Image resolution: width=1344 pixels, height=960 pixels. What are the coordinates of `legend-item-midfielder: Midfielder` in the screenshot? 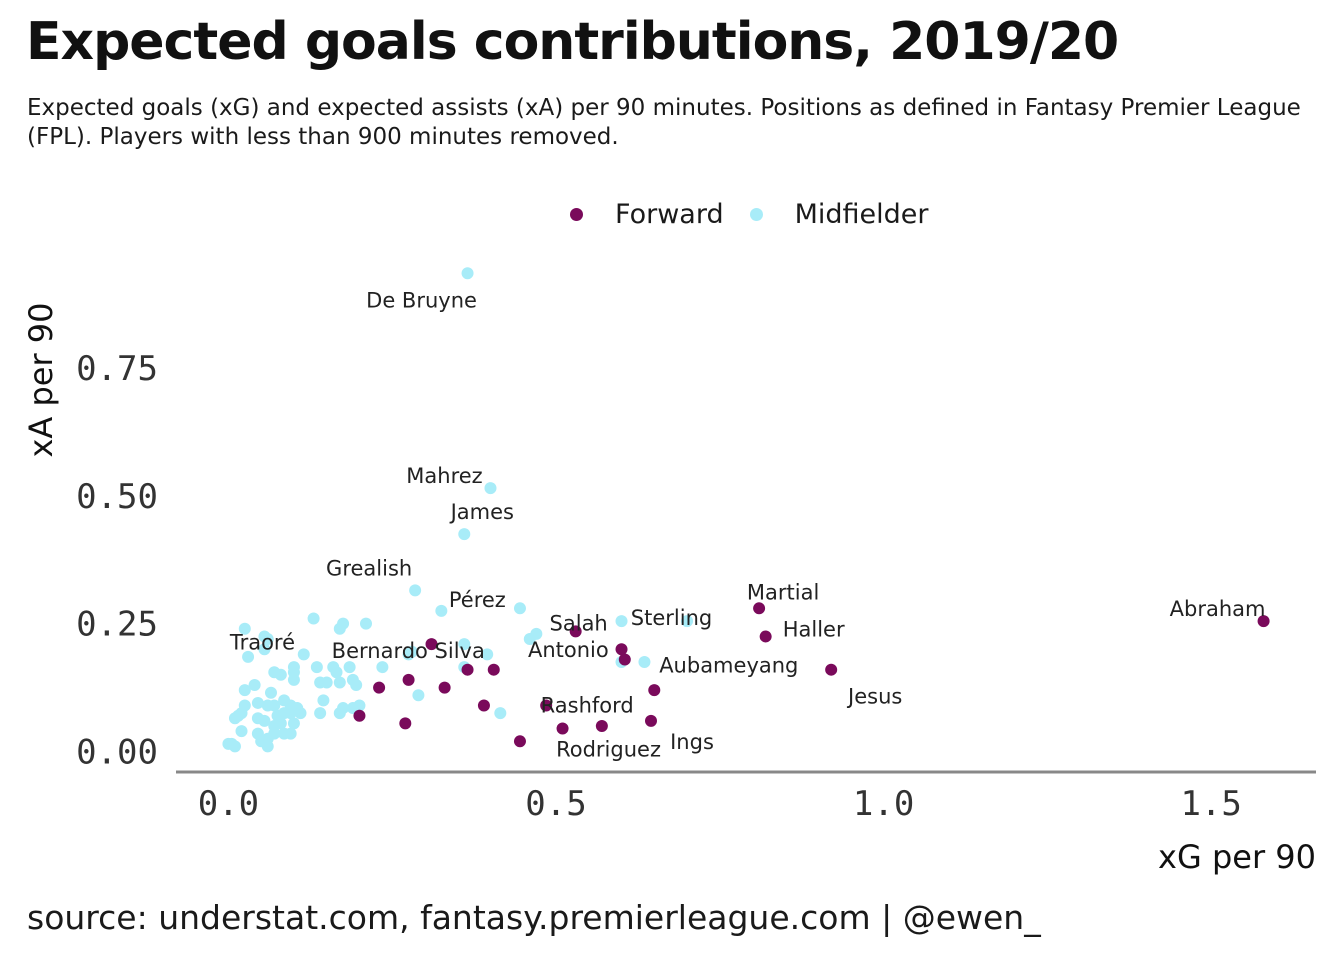 It's located at (839, 214).